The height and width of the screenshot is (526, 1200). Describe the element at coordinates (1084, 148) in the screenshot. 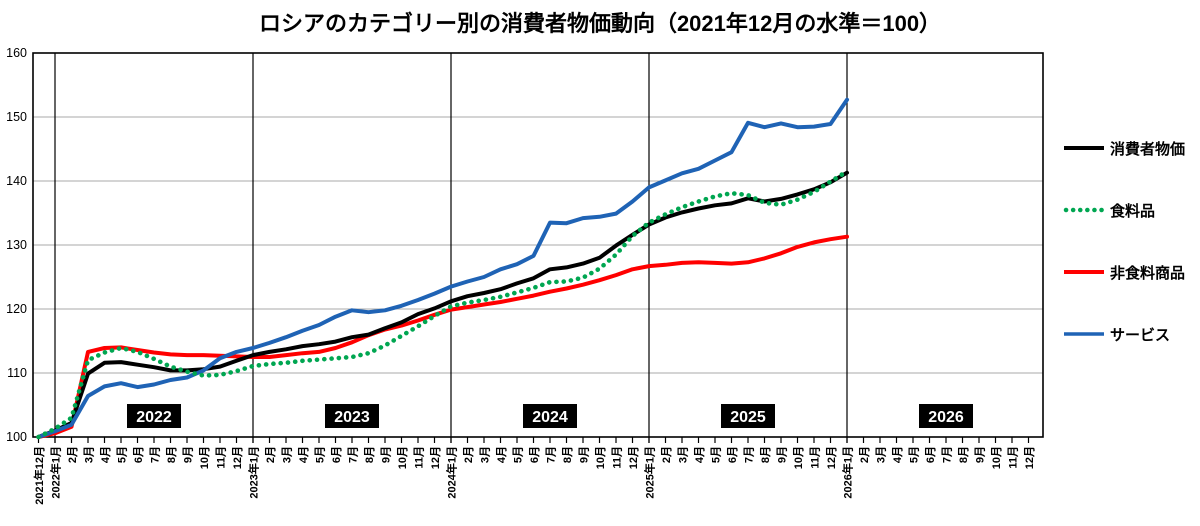

I see `cpi-line-swatch` at that location.